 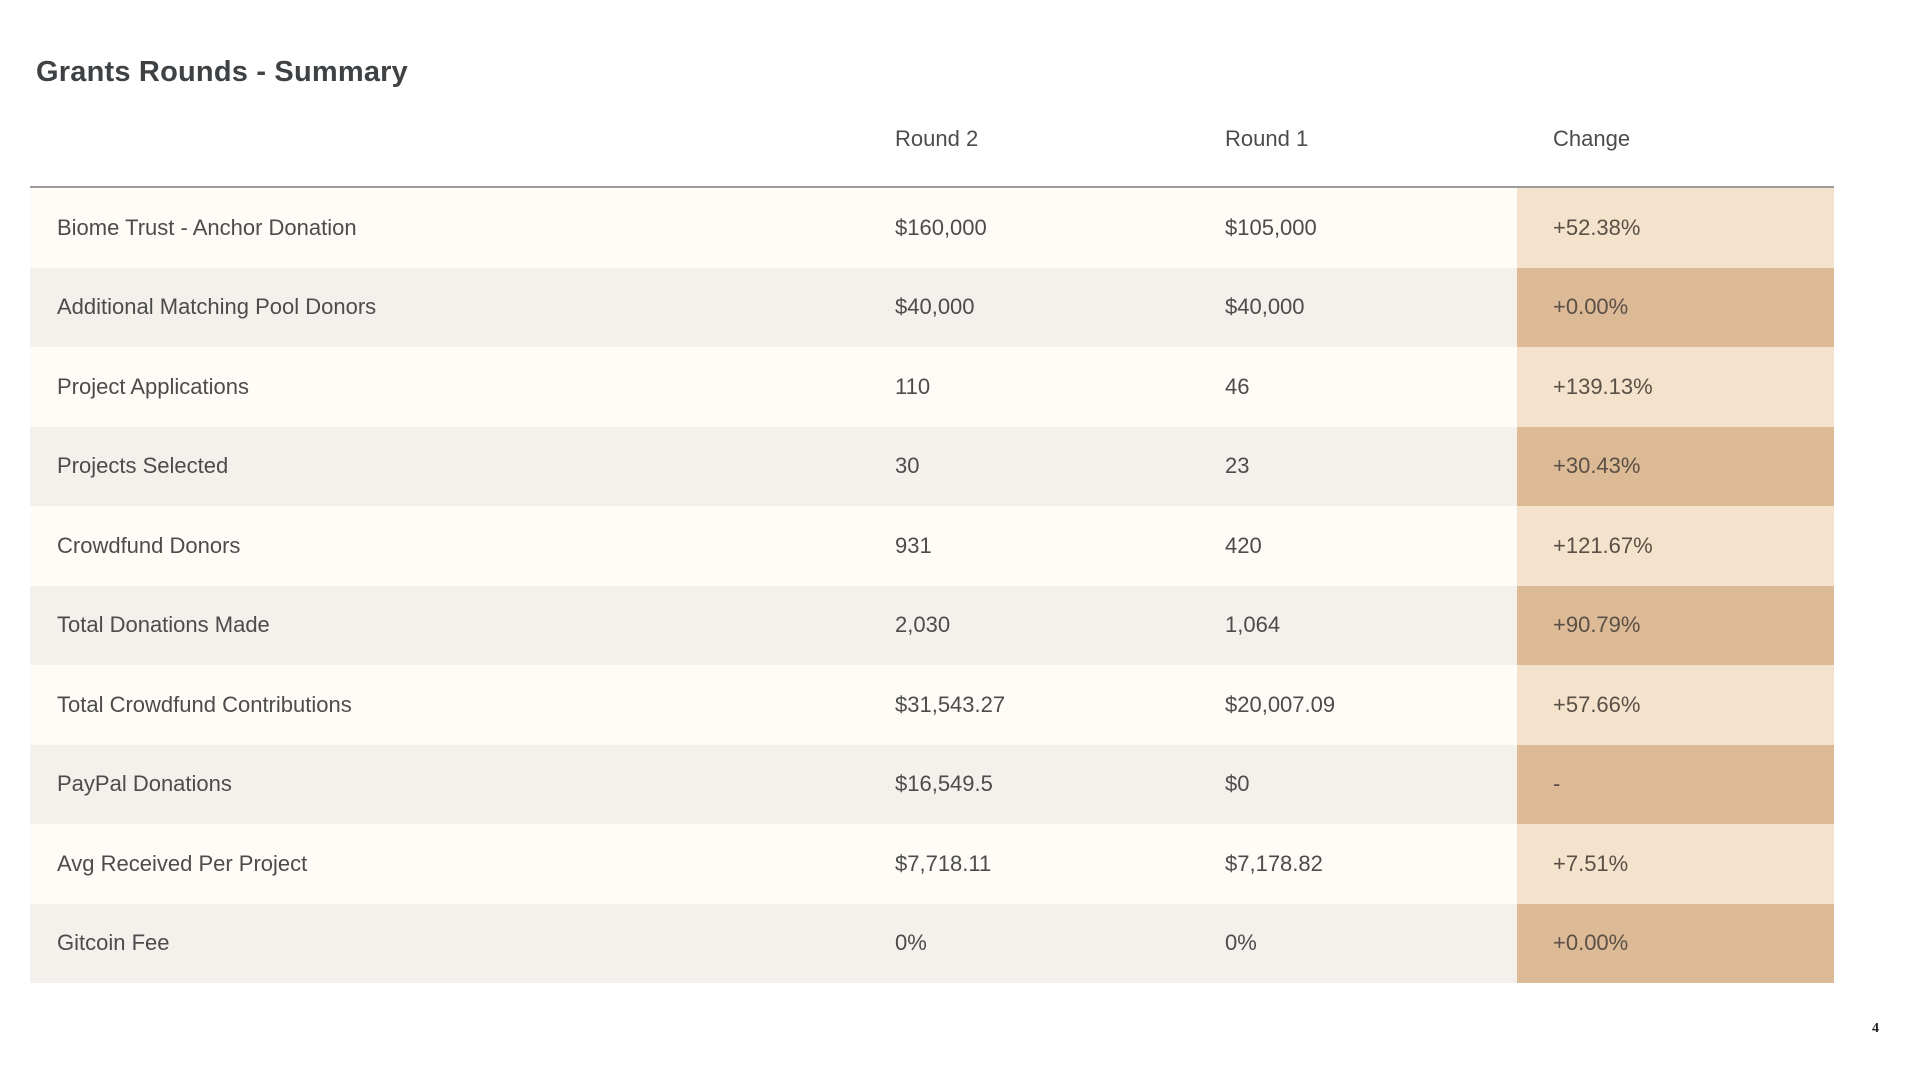 I want to click on table-row: PayPal Donations $16,549.5 $0 -, so click(x=932, y=784).